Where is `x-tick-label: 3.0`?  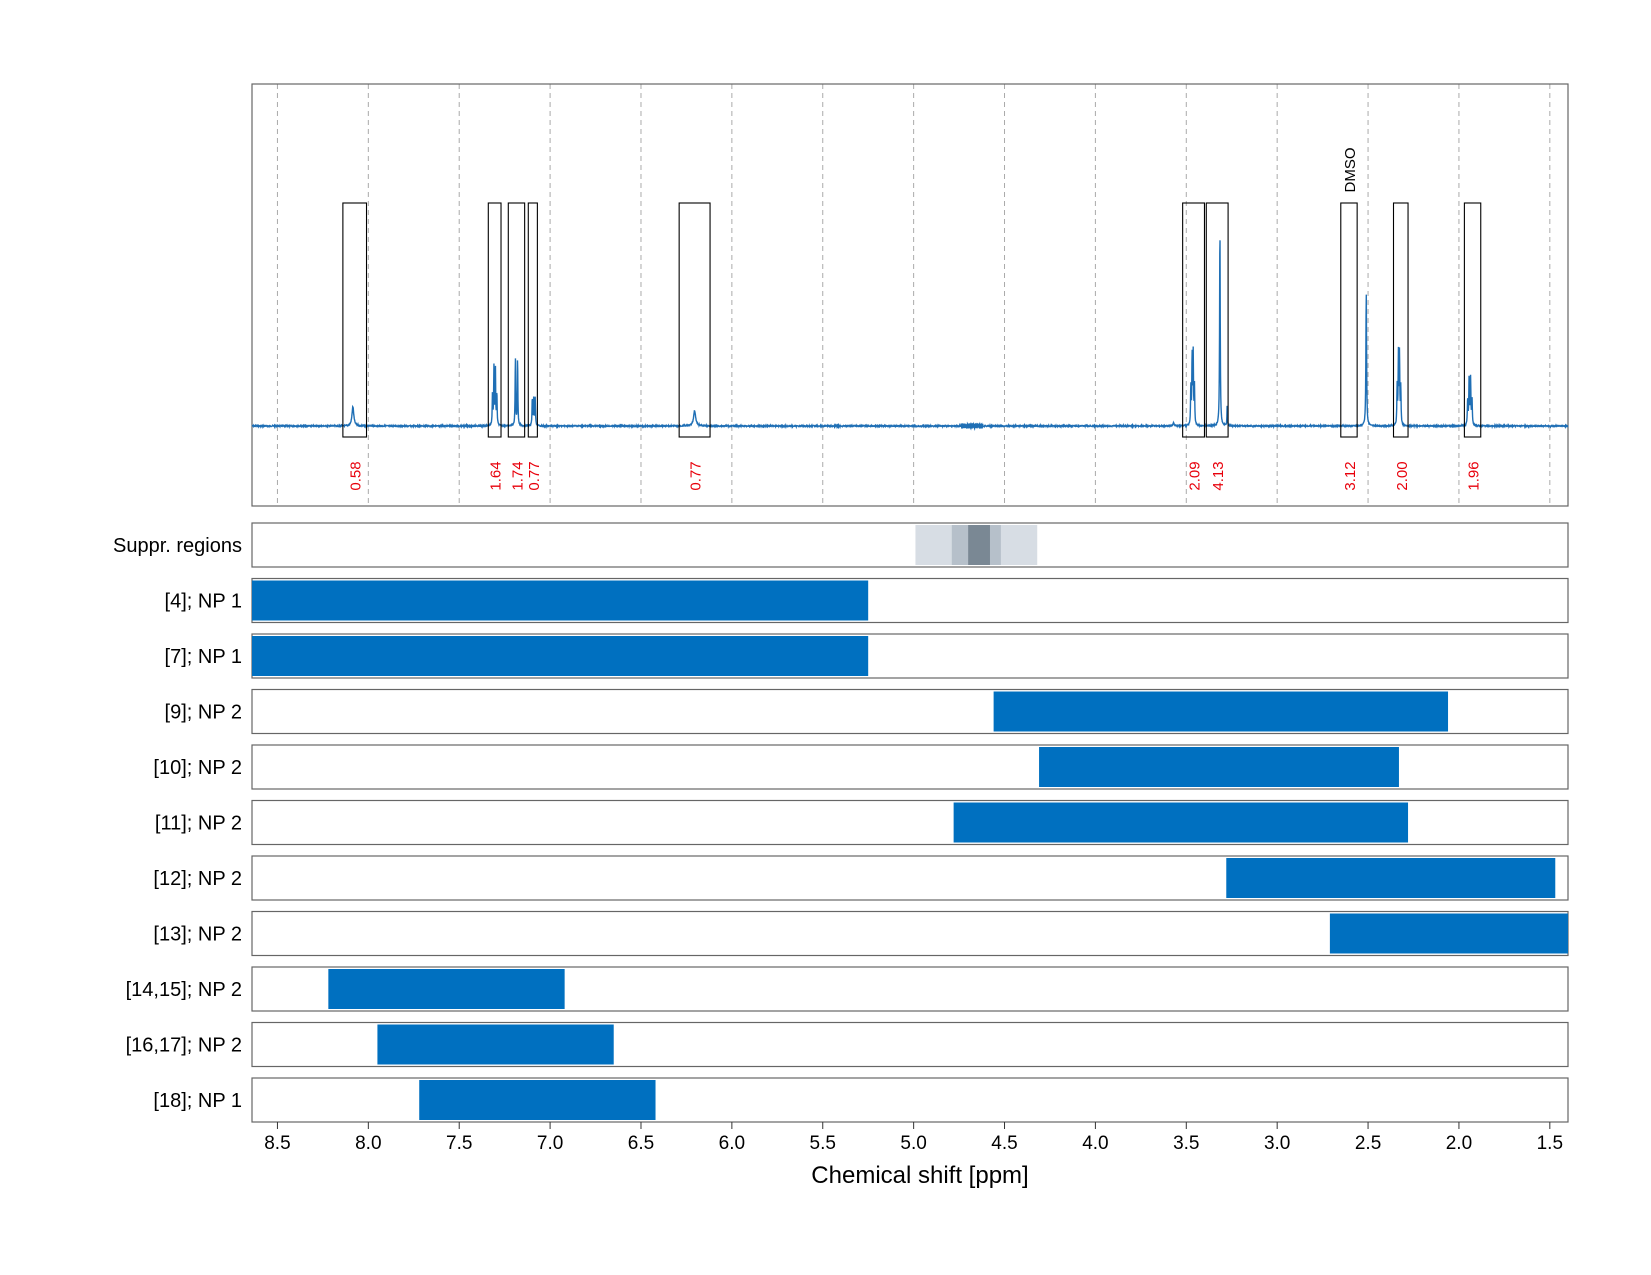
x-tick-label: 3.0 is located at coordinates (1277, 1143).